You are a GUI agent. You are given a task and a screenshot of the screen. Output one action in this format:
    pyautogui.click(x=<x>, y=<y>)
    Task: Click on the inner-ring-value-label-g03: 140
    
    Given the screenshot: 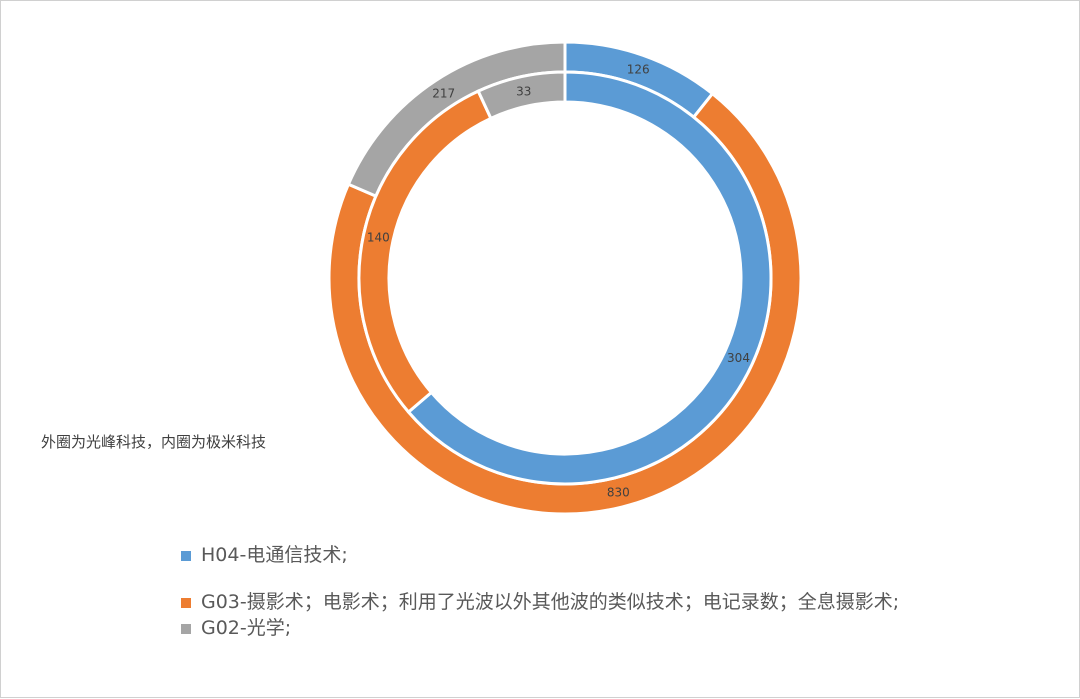 What is the action you would take?
    pyautogui.click(x=378, y=237)
    